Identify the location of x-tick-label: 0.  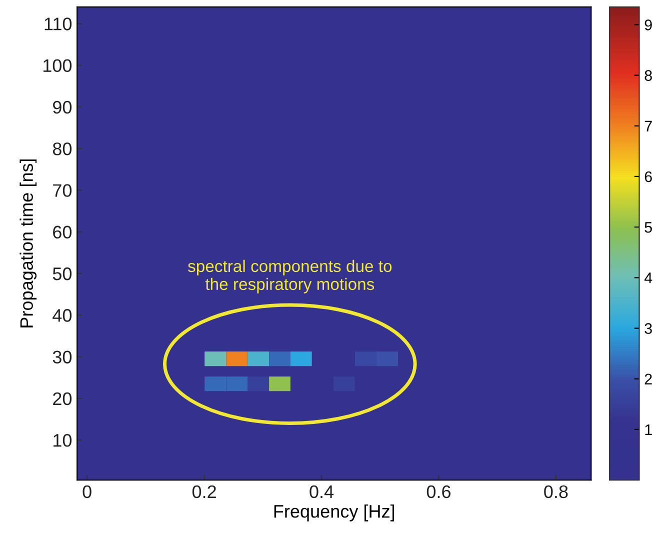
(87, 491).